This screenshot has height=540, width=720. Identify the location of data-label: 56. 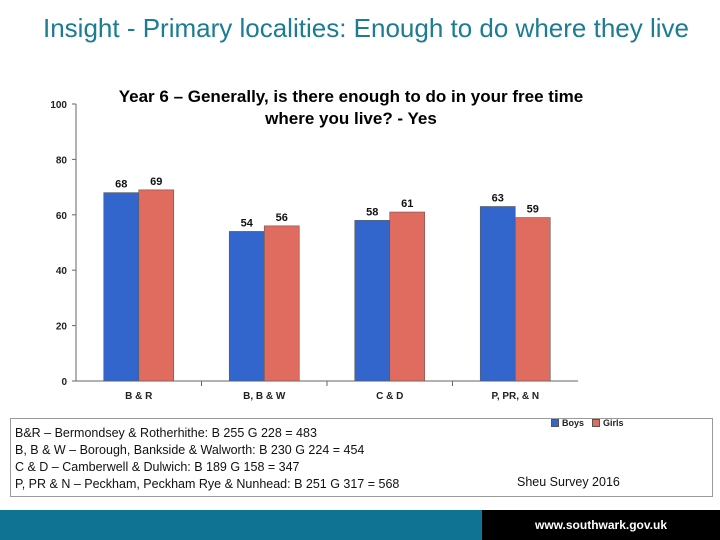
(282, 218).